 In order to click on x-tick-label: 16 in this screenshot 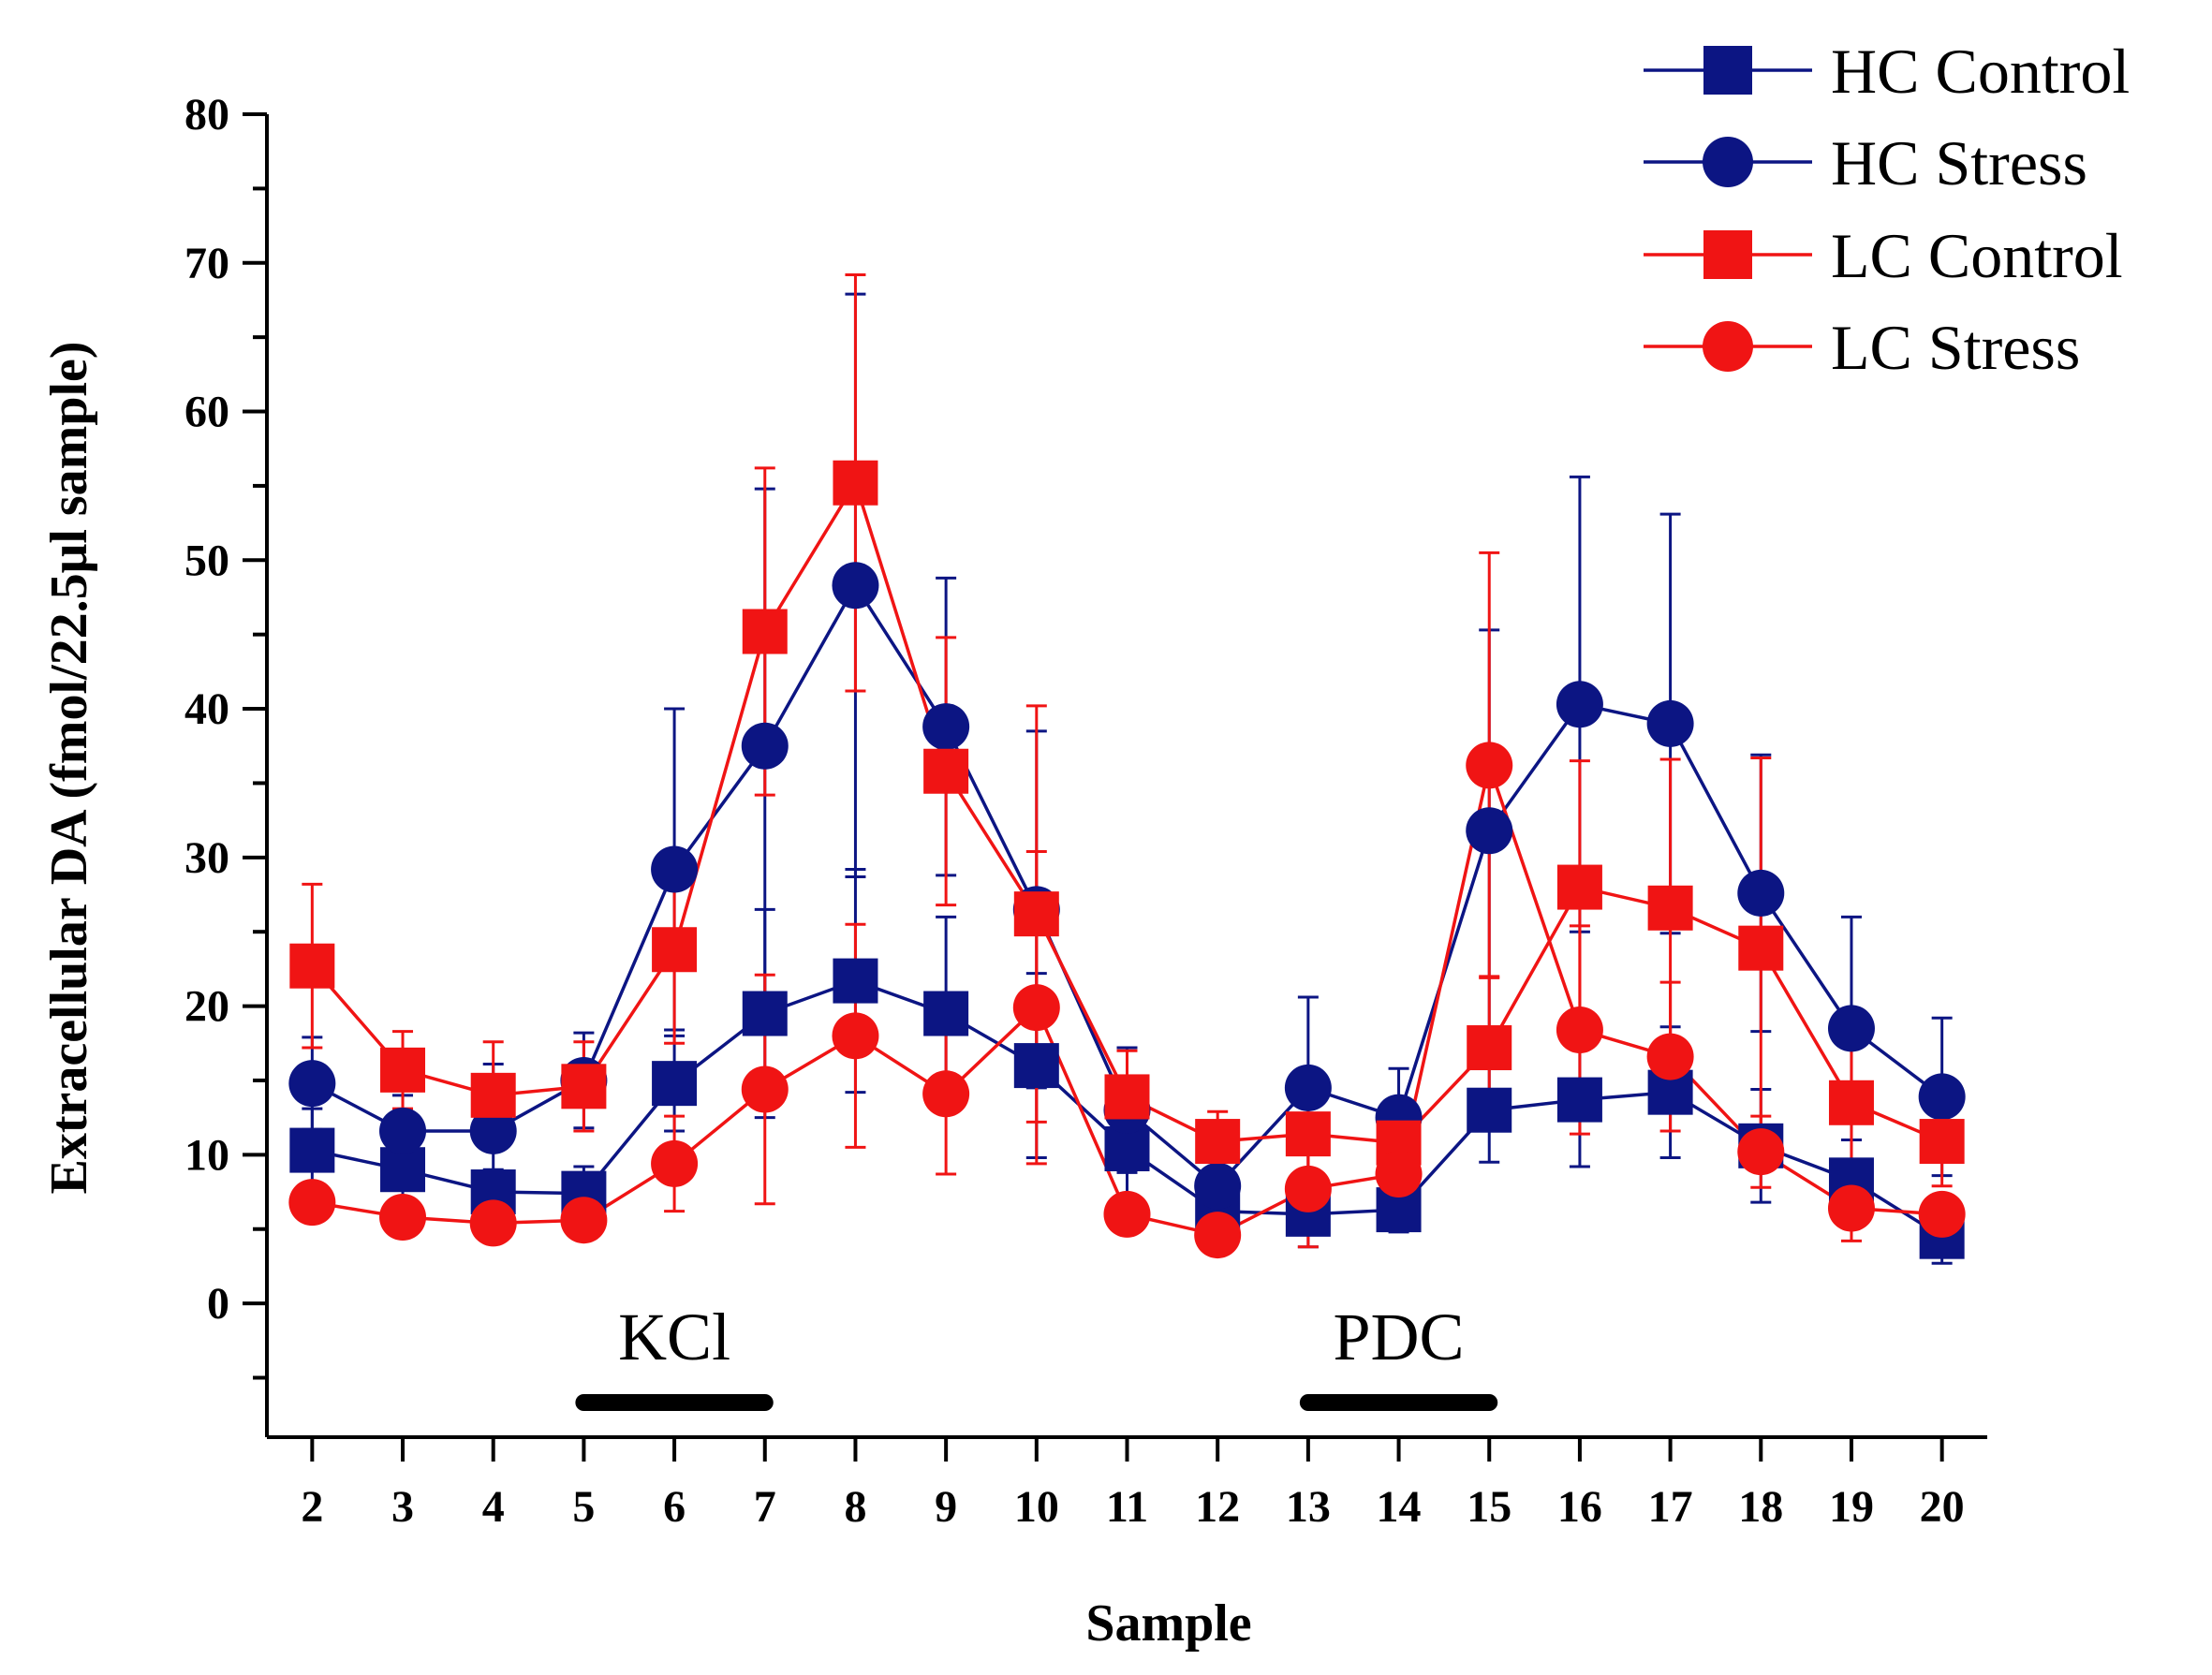, I will do `click(1580, 1507)`.